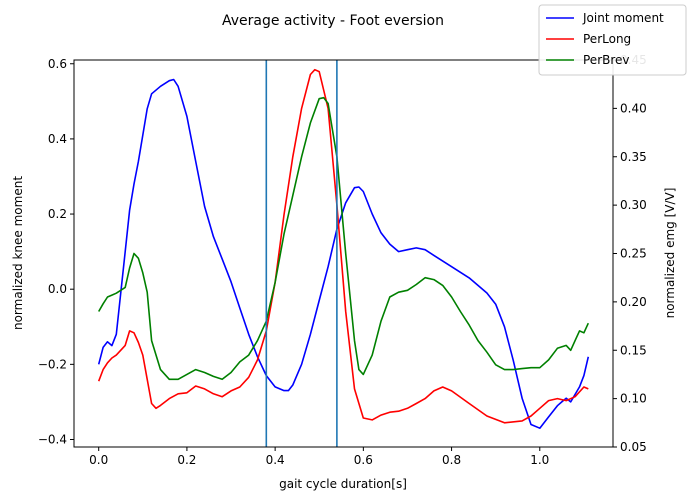 The width and height of the screenshot is (689, 501). Describe the element at coordinates (57, 289) in the screenshot. I see `y-tick-label: 0.0` at that location.